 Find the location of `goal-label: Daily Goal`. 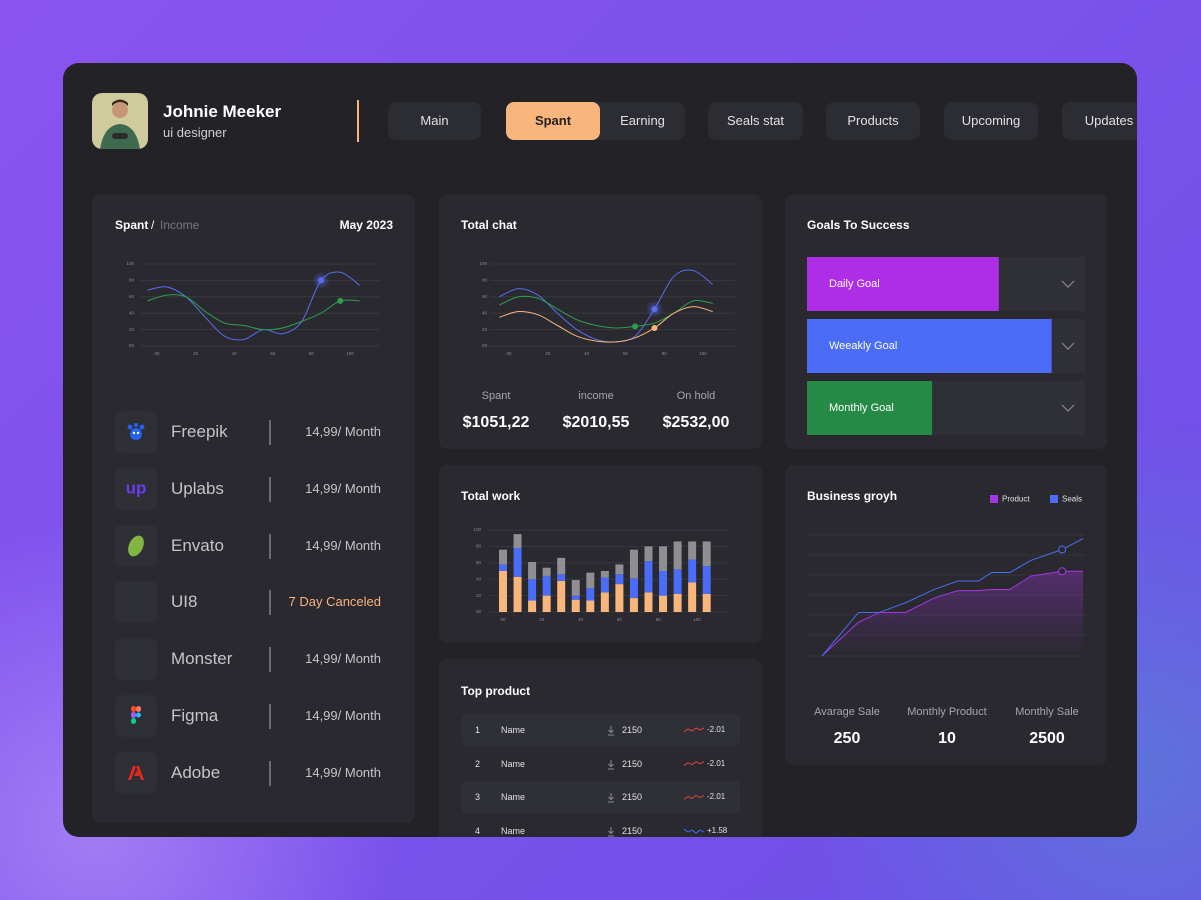

goal-label: Daily Goal is located at coordinates (854, 284).